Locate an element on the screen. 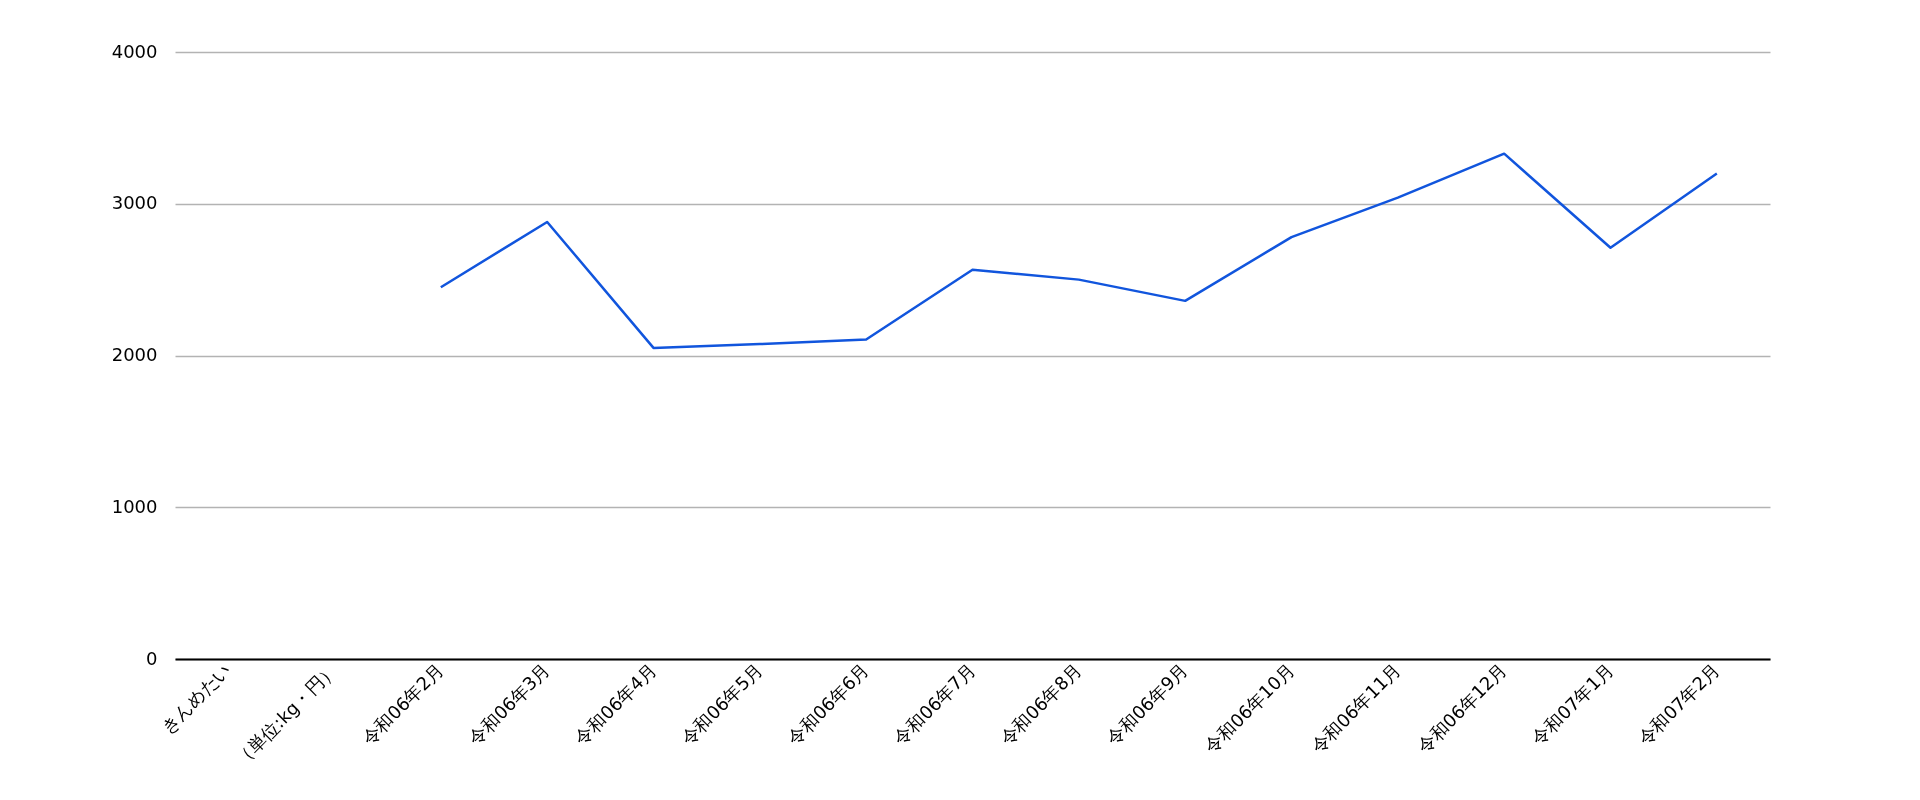  x-tick-label: 令和06年6月 is located at coordinates (828, 704).